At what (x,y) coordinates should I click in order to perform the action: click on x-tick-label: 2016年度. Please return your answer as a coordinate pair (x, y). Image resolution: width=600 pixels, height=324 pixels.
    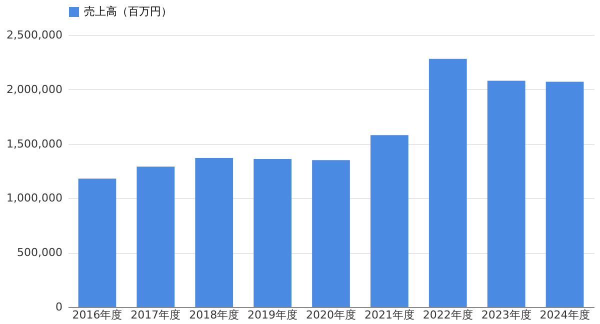
    Looking at the image, I should click on (97, 315).